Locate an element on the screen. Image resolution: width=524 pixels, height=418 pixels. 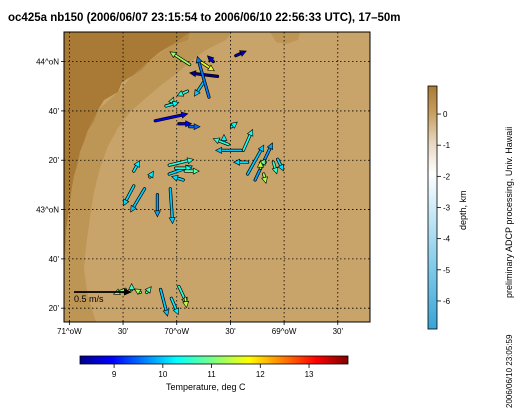
depth-tick-label: -3 is located at coordinates (447, 208).